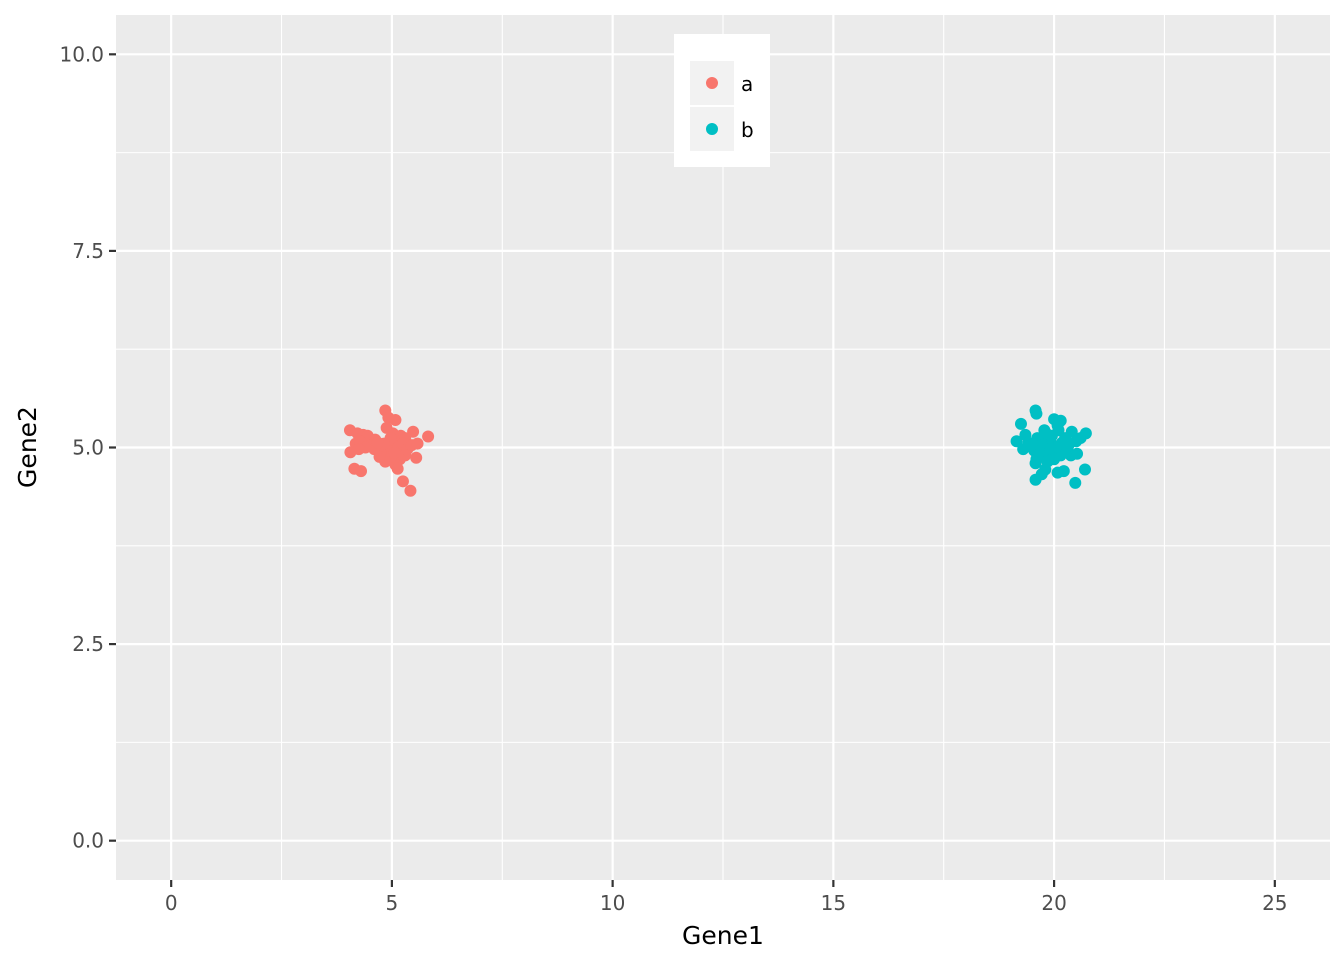 The image size is (1344, 960). Describe the element at coordinates (747, 130) in the screenshot. I see `legend-label-b: b` at that location.